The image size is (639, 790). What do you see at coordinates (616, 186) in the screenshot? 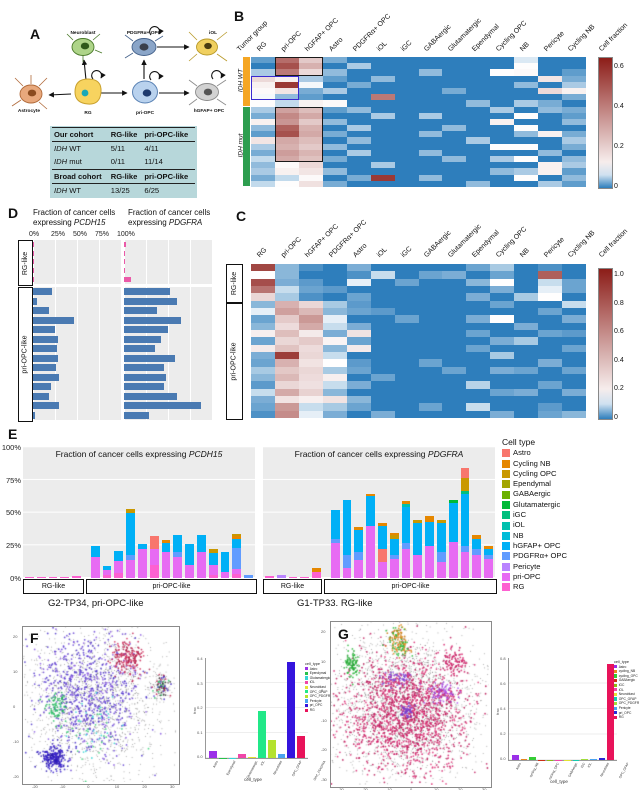
I see `colorbar-tick: 0` at bounding box center [616, 186].